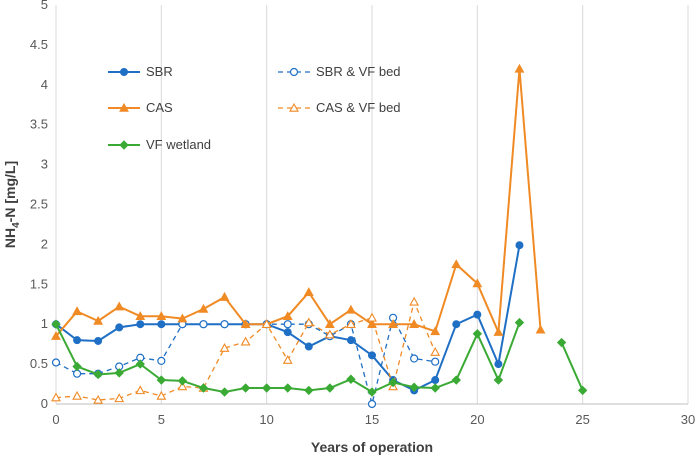 This screenshot has height=458, width=699. Describe the element at coordinates (266, 419) in the screenshot. I see `x-tick-label: 10` at that location.